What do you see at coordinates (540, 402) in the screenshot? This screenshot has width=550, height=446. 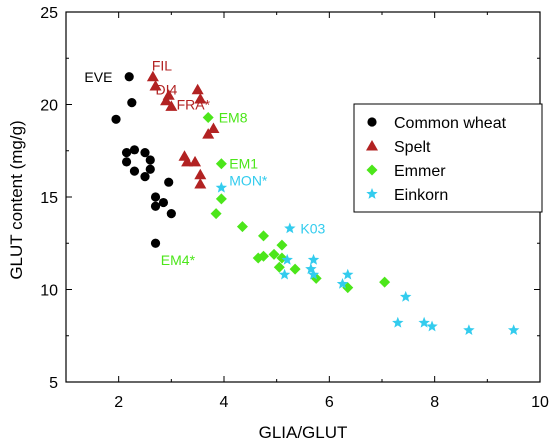 I see `x-tick-label: 10` at bounding box center [540, 402].